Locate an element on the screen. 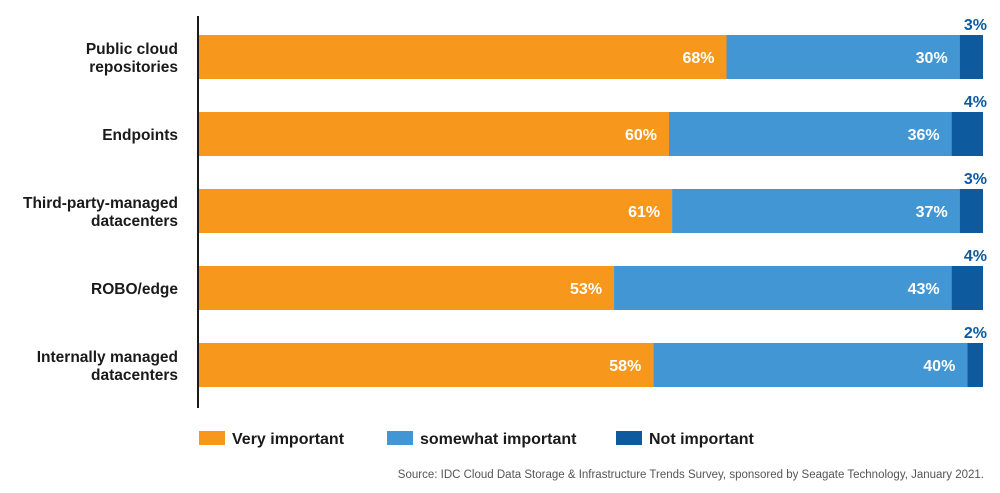 This screenshot has height=493, width=1000. category-label: repositories is located at coordinates (133, 67).